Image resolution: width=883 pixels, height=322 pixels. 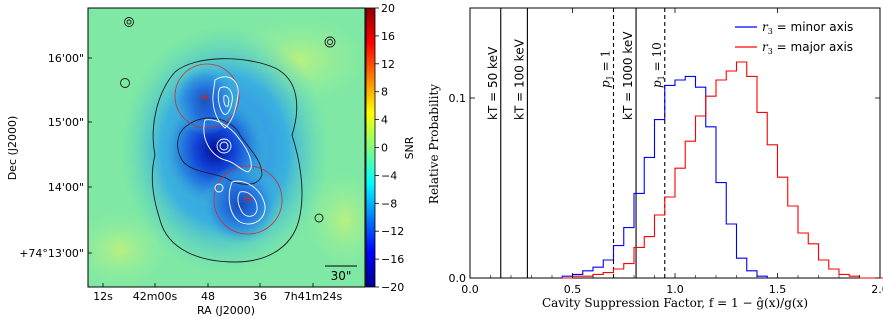 I want to click on colorbar-tick-label: 4, so click(x=384, y=120).